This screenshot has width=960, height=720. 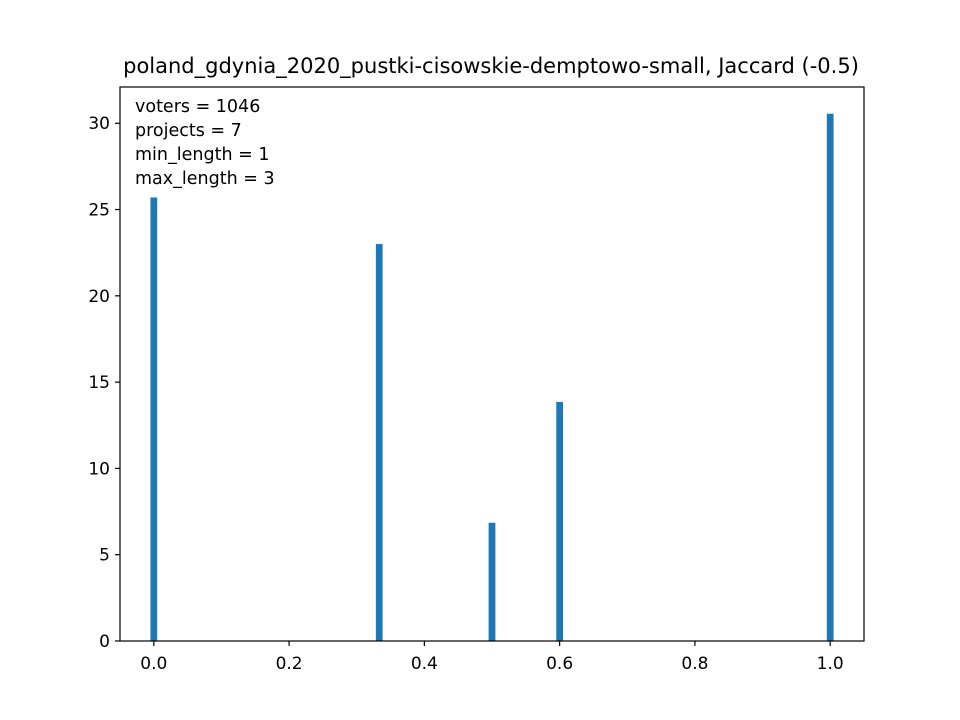 I want to click on x-tick-label: 0.4, so click(x=424, y=664).